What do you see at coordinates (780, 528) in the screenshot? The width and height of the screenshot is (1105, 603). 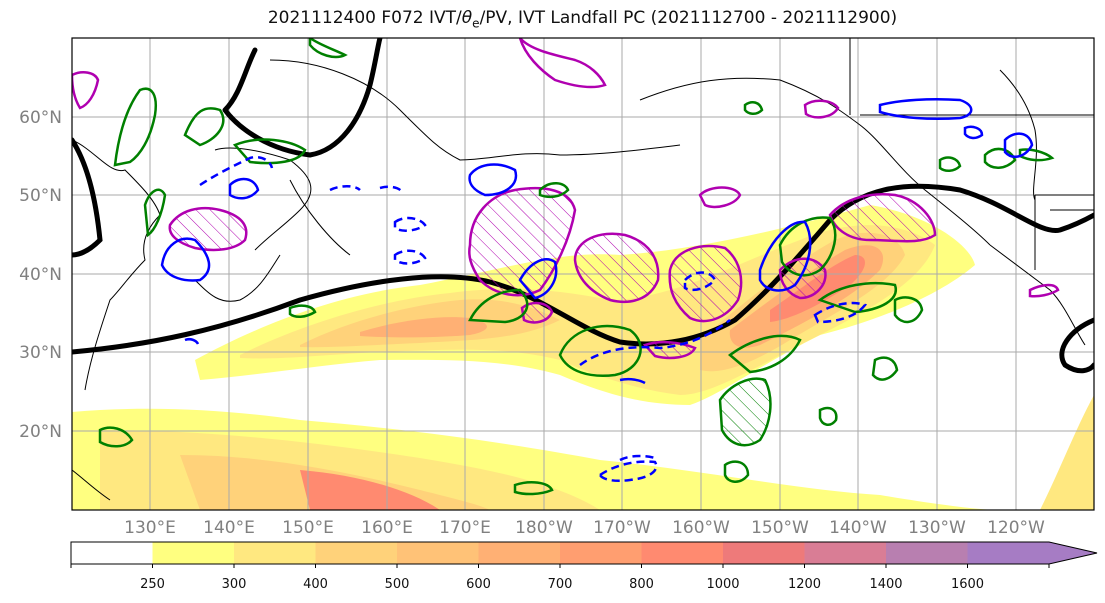 I see `lon-label-150w: 150°W` at bounding box center [780, 528].